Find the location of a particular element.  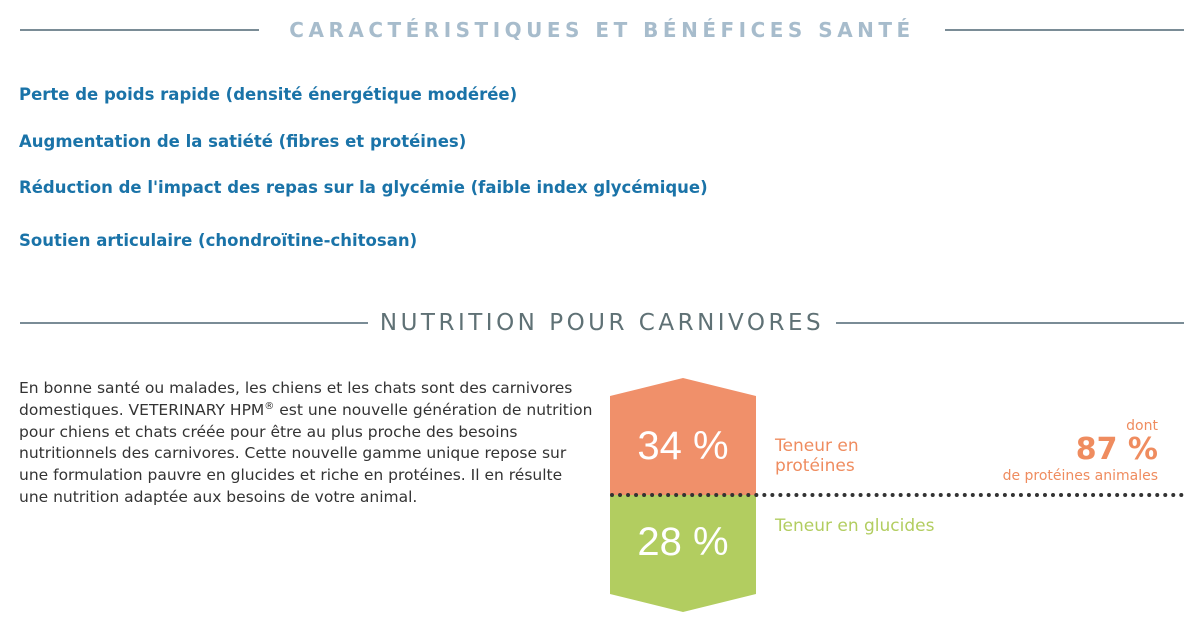

registered-mark: ® is located at coordinates (269, 406).